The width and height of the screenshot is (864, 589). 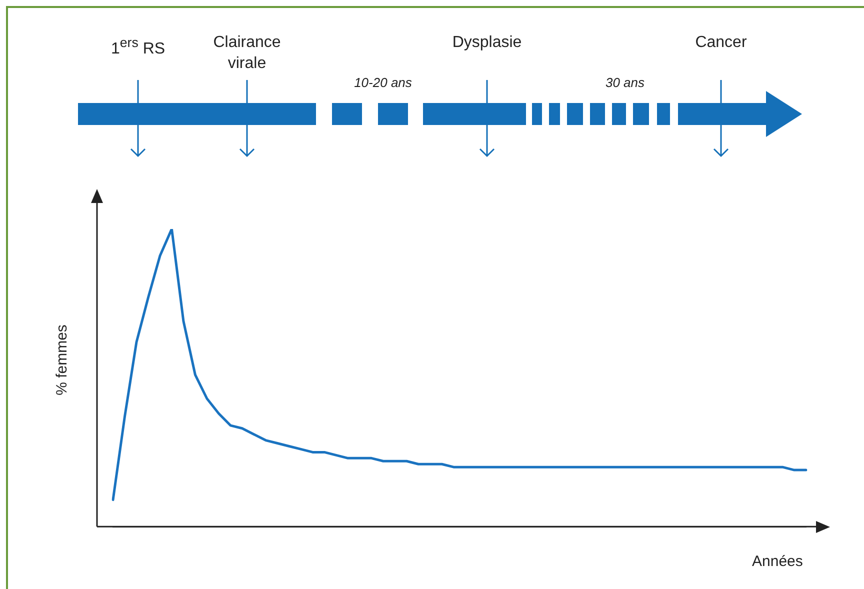 I want to click on x-axis-title: Années, so click(x=777, y=561).